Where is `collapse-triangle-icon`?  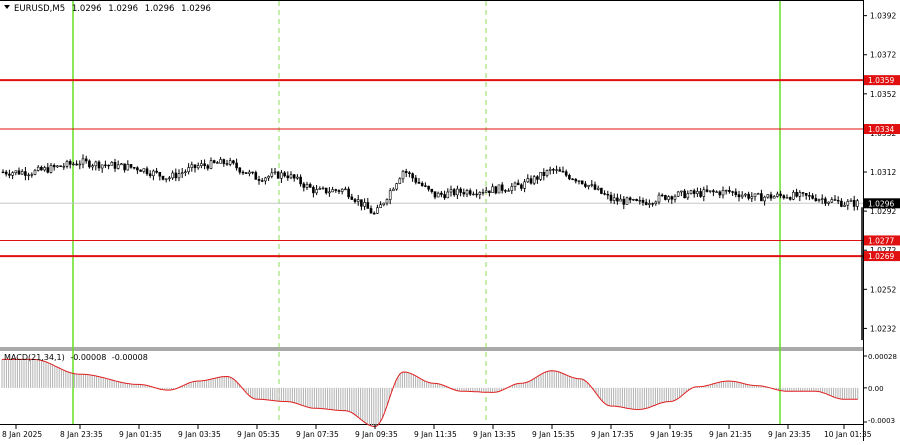 collapse-triangle-icon is located at coordinates (7, 7).